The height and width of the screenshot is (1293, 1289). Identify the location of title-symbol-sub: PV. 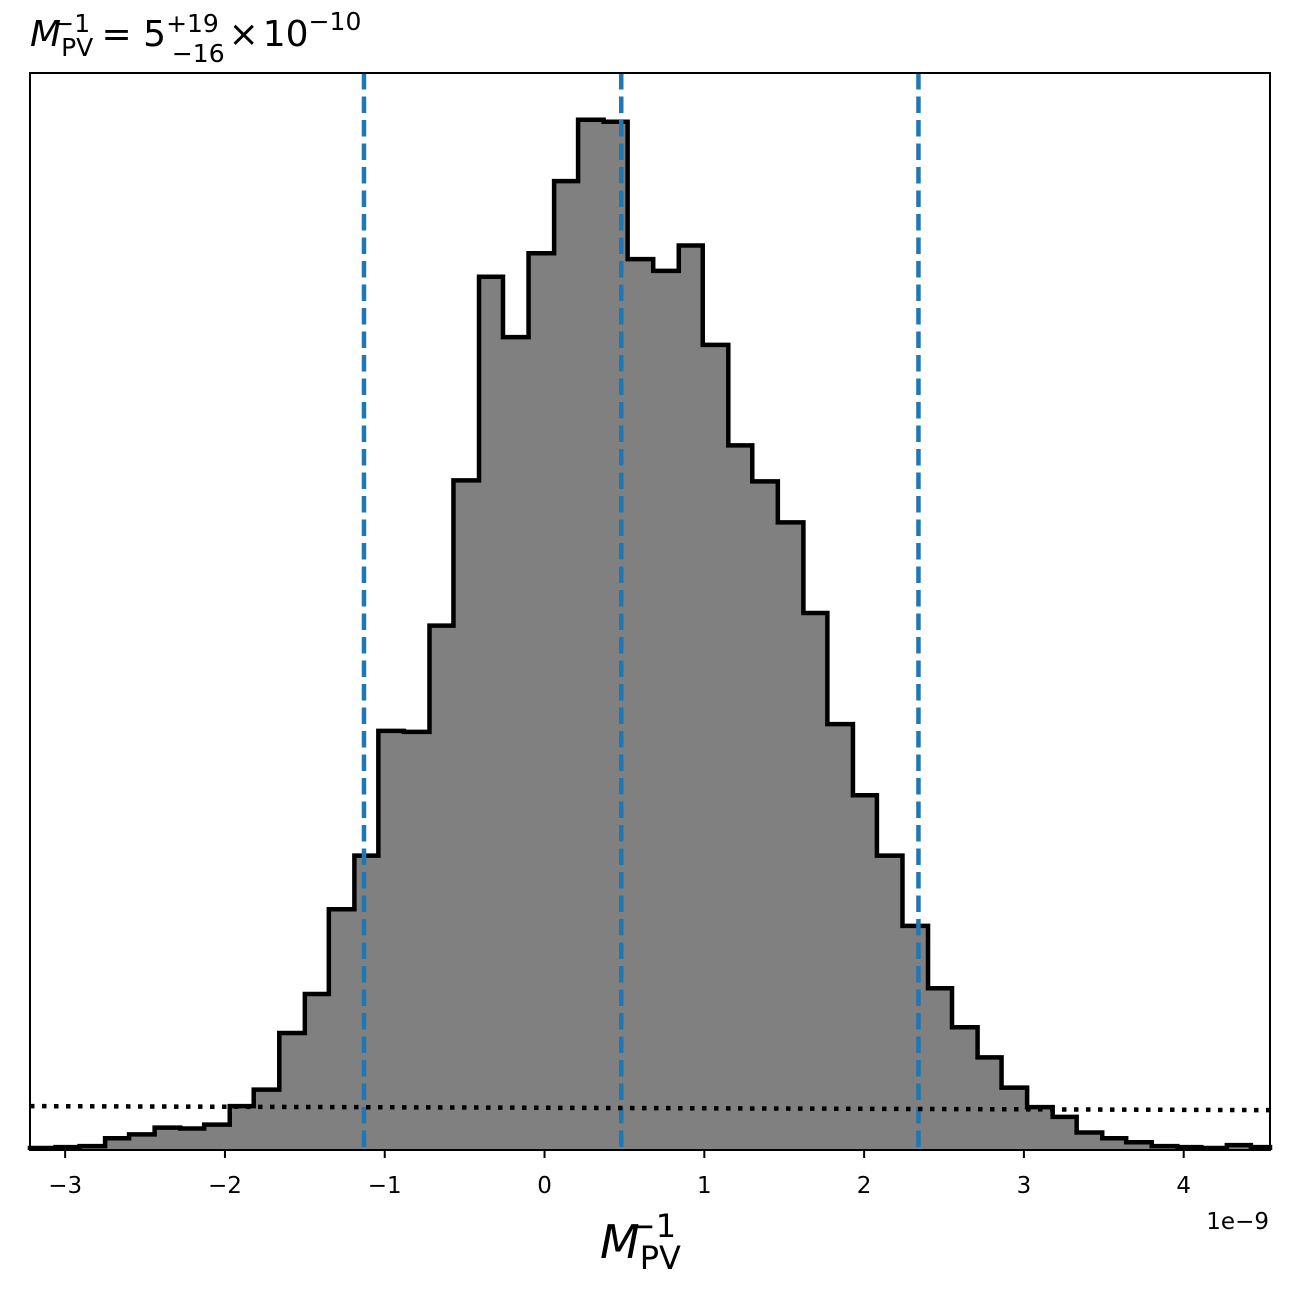
(77, 47).